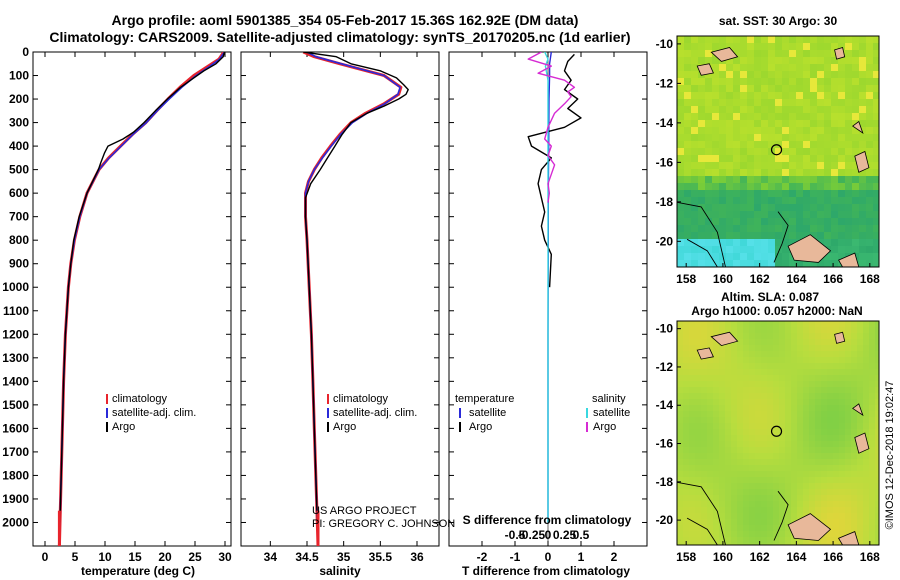 The width and height of the screenshot is (900, 580). Describe the element at coordinates (15, 452) in the screenshot. I see `depth-tick-label: 1700` at that location.